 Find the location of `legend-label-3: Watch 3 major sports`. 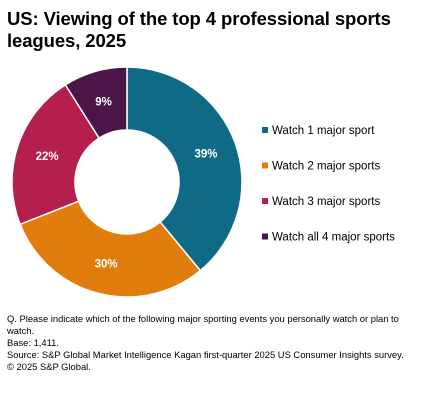

legend-label-3: Watch 3 major sports is located at coordinates (326, 202).